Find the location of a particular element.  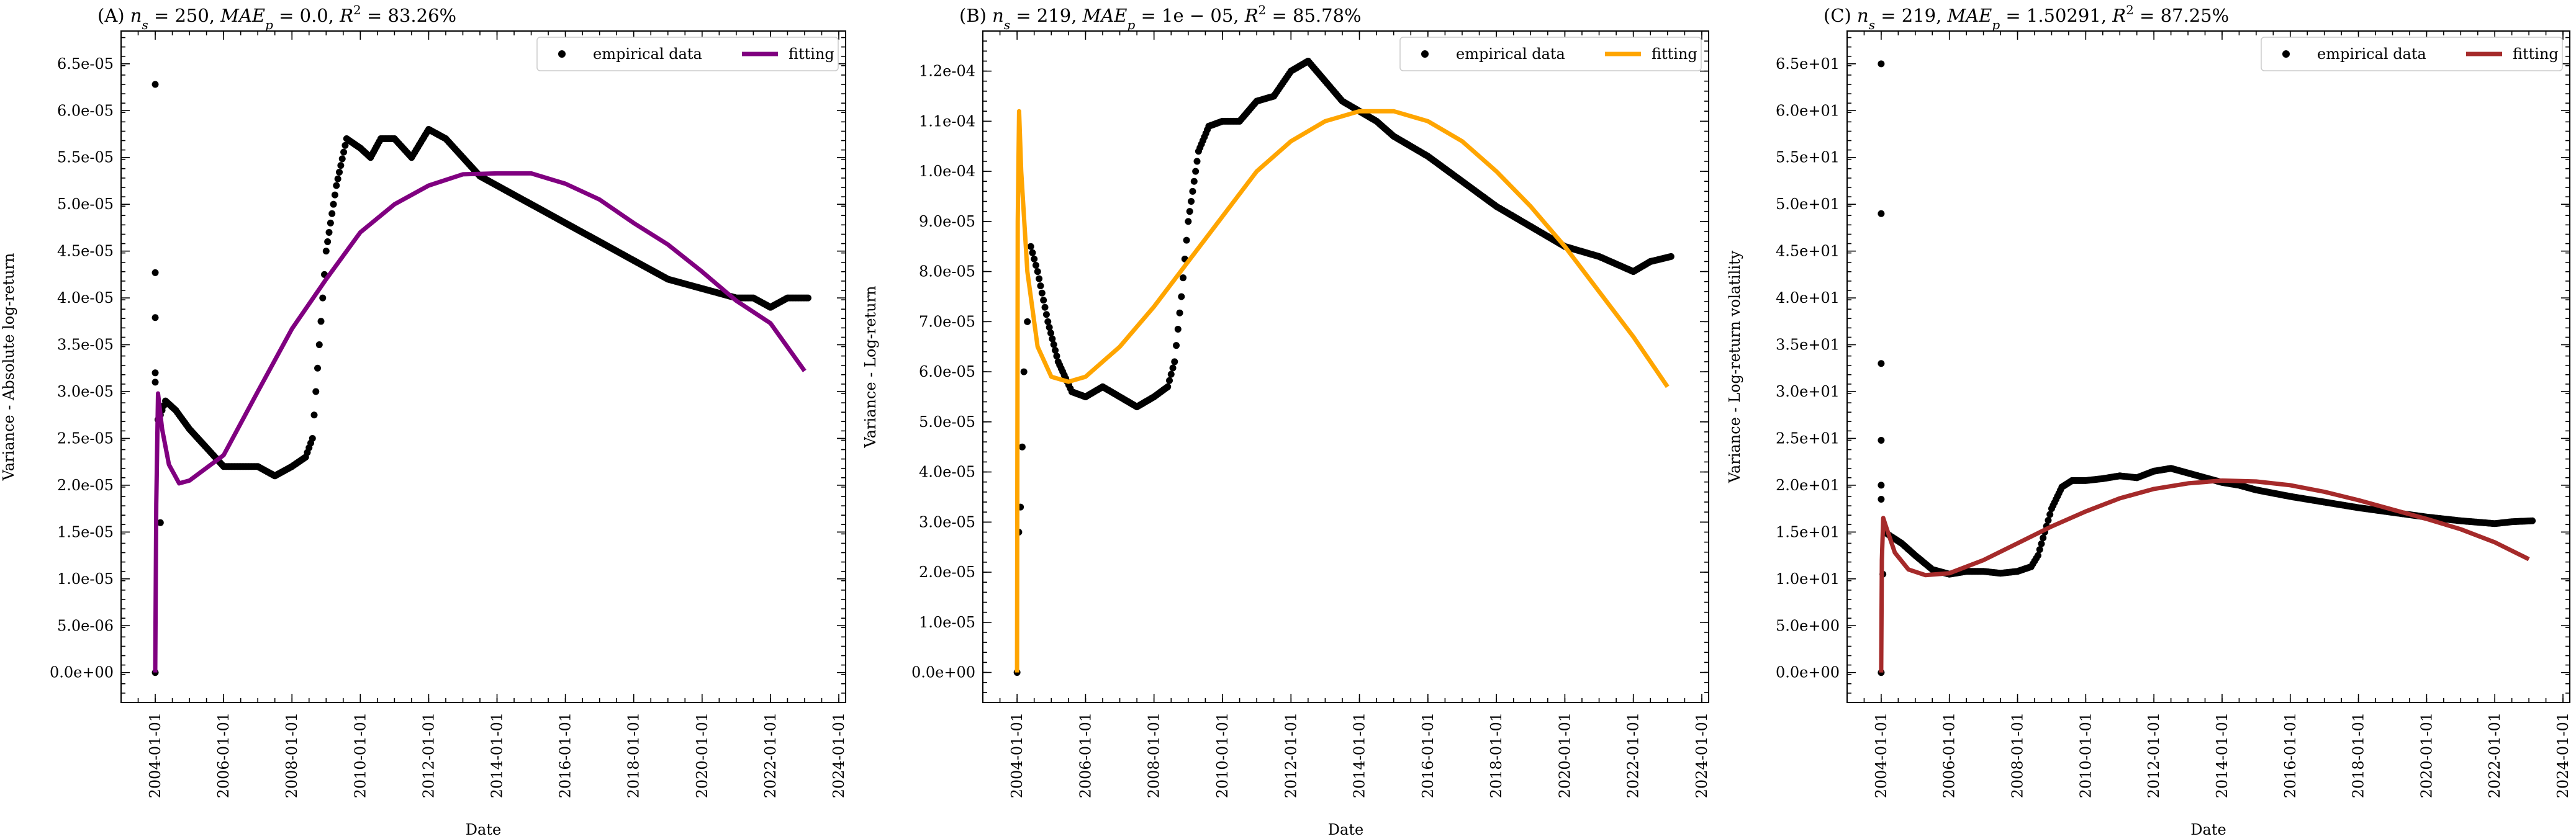

y-tick-label: 4.5e-05 is located at coordinates (85, 252).